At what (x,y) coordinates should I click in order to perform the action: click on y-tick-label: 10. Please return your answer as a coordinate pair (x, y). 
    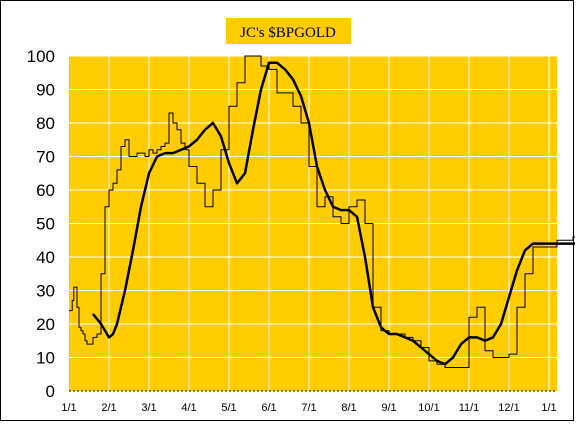
    Looking at the image, I should click on (45, 358).